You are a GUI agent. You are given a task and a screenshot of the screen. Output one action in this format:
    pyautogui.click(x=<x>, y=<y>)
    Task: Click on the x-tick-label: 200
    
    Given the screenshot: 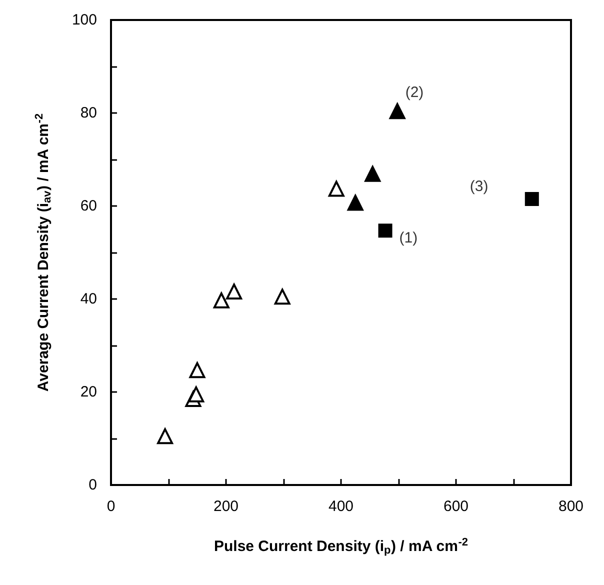 What is the action you would take?
    pyautogui.click(x=226, y=506)
    